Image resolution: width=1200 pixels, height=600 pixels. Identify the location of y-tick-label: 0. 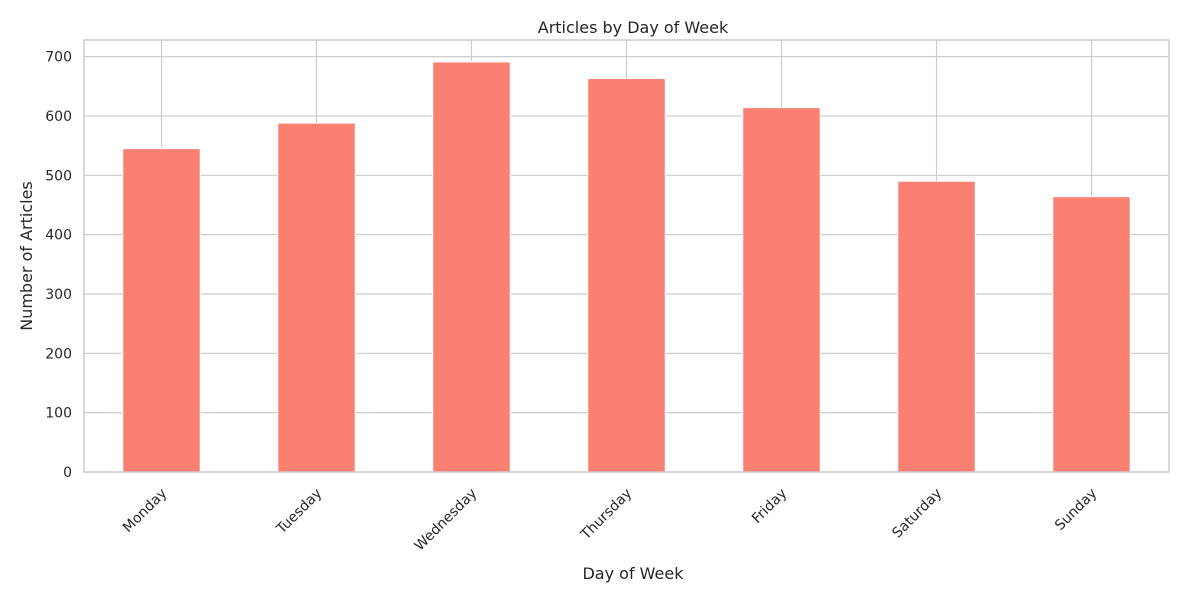
(67, 473).